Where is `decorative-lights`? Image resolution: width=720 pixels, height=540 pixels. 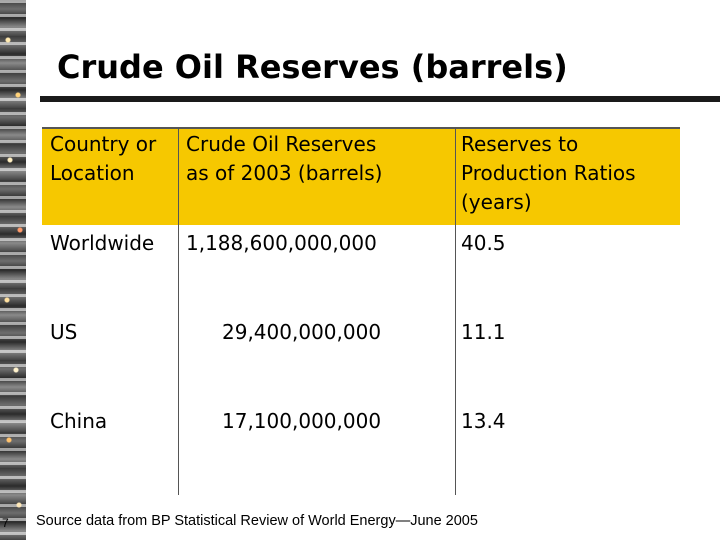
decorative-lights is located at coordinates (13, 270).